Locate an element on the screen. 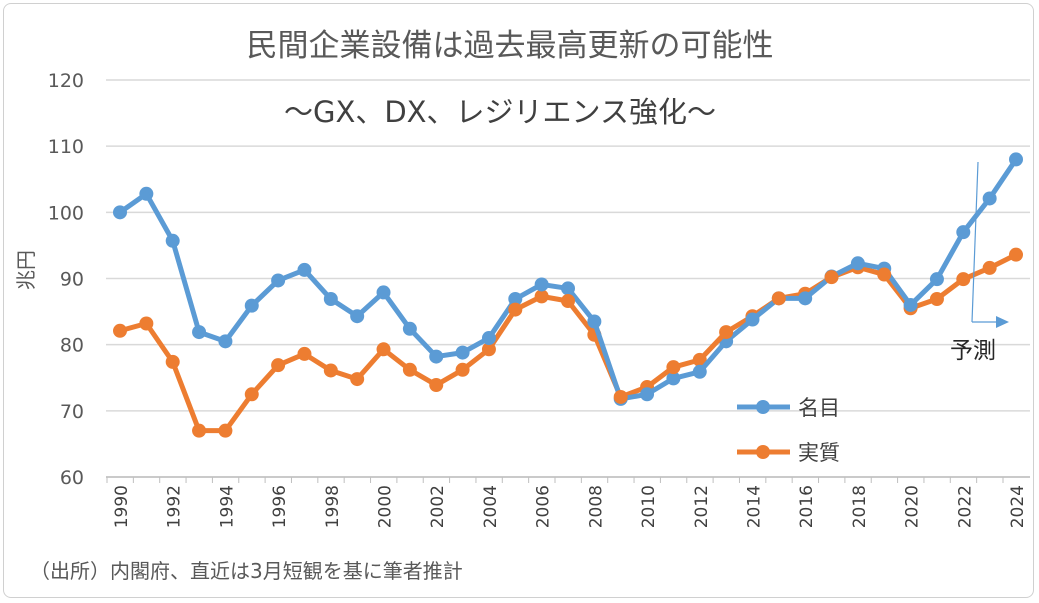 This screenshot has width=1039, height=603. x-tick-label: 2016 is located at coordinates (807, 506).